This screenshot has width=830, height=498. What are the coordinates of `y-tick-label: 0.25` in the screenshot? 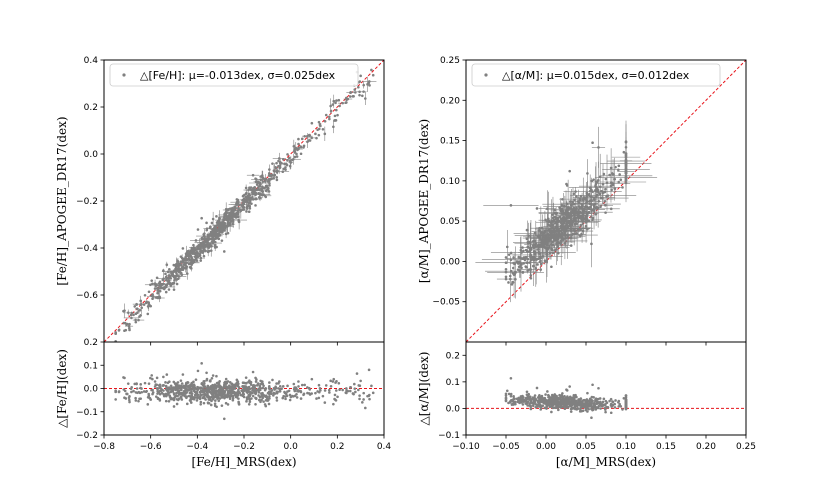 It's located at (450, 61).